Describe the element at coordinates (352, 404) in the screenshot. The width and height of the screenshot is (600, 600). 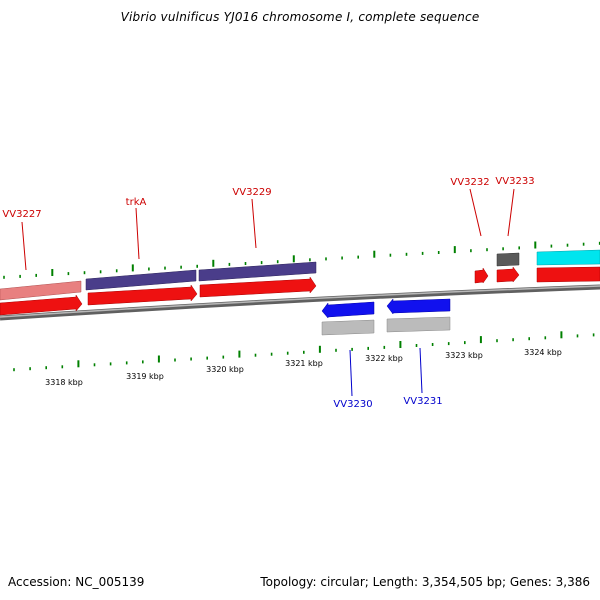
I see `label-vv3230: VV3230` at that location.